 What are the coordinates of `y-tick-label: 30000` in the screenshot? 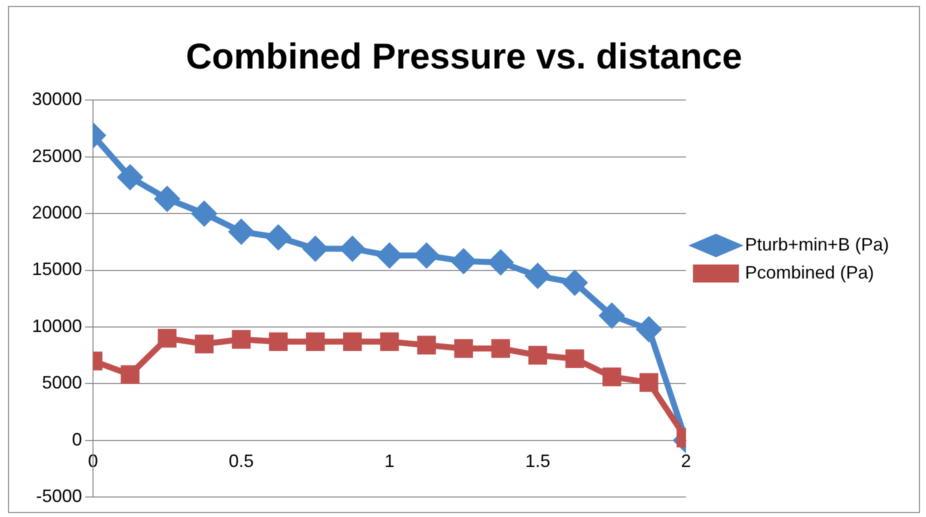 It's located at (57, 99).